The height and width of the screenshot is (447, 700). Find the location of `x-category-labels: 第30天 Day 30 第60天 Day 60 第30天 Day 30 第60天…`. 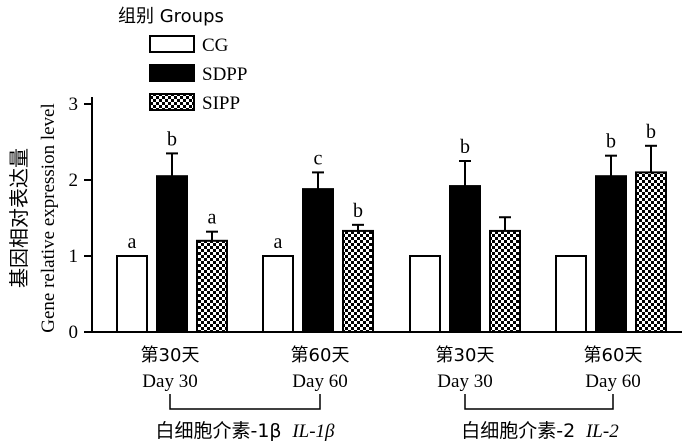

x-category-labels: 第30天 Day 30 第60天 Day 60 第30天 Day 30 第60天… is located at coordinates (392, 368).